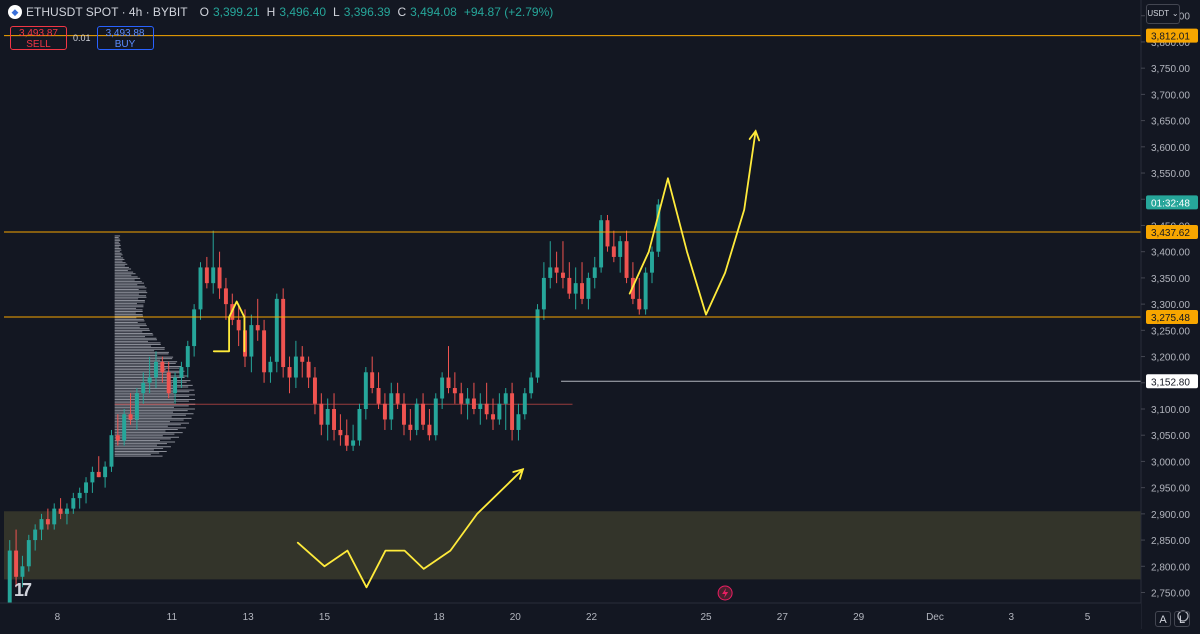  Describe the element at coordinates (336, 12) in the screenshot. I see `low-label: L` at that location.